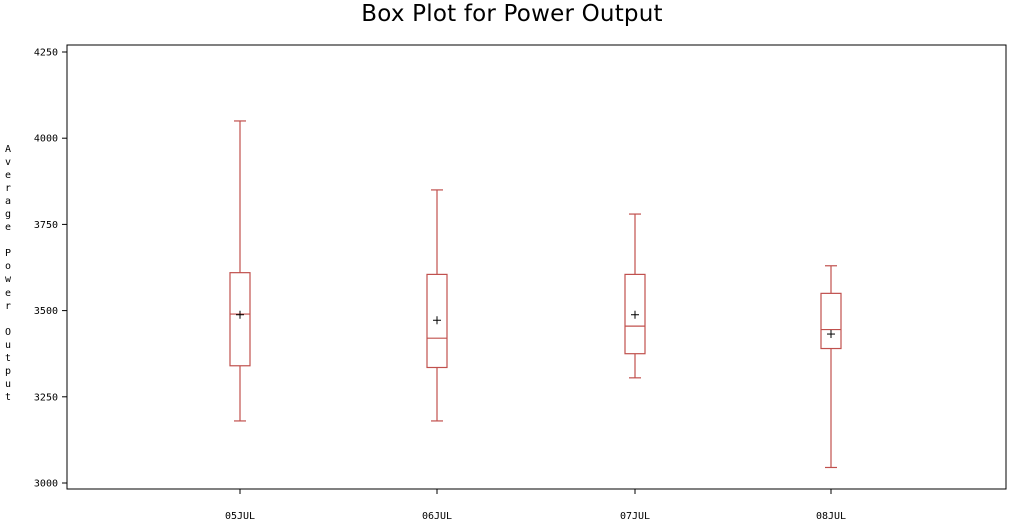 The height and width of the screenshot is (527, 1024). What do you see at coordinates (240, 516) in the screenshot?
I see `x-tick-label: 05JUL` at bounding box center [240, 516].